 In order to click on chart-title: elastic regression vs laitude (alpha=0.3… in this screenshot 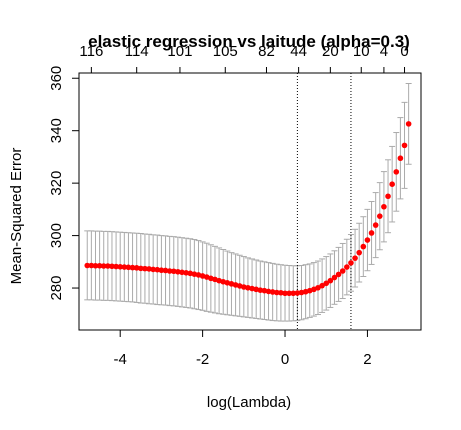, I will do `click(249, 41)`.